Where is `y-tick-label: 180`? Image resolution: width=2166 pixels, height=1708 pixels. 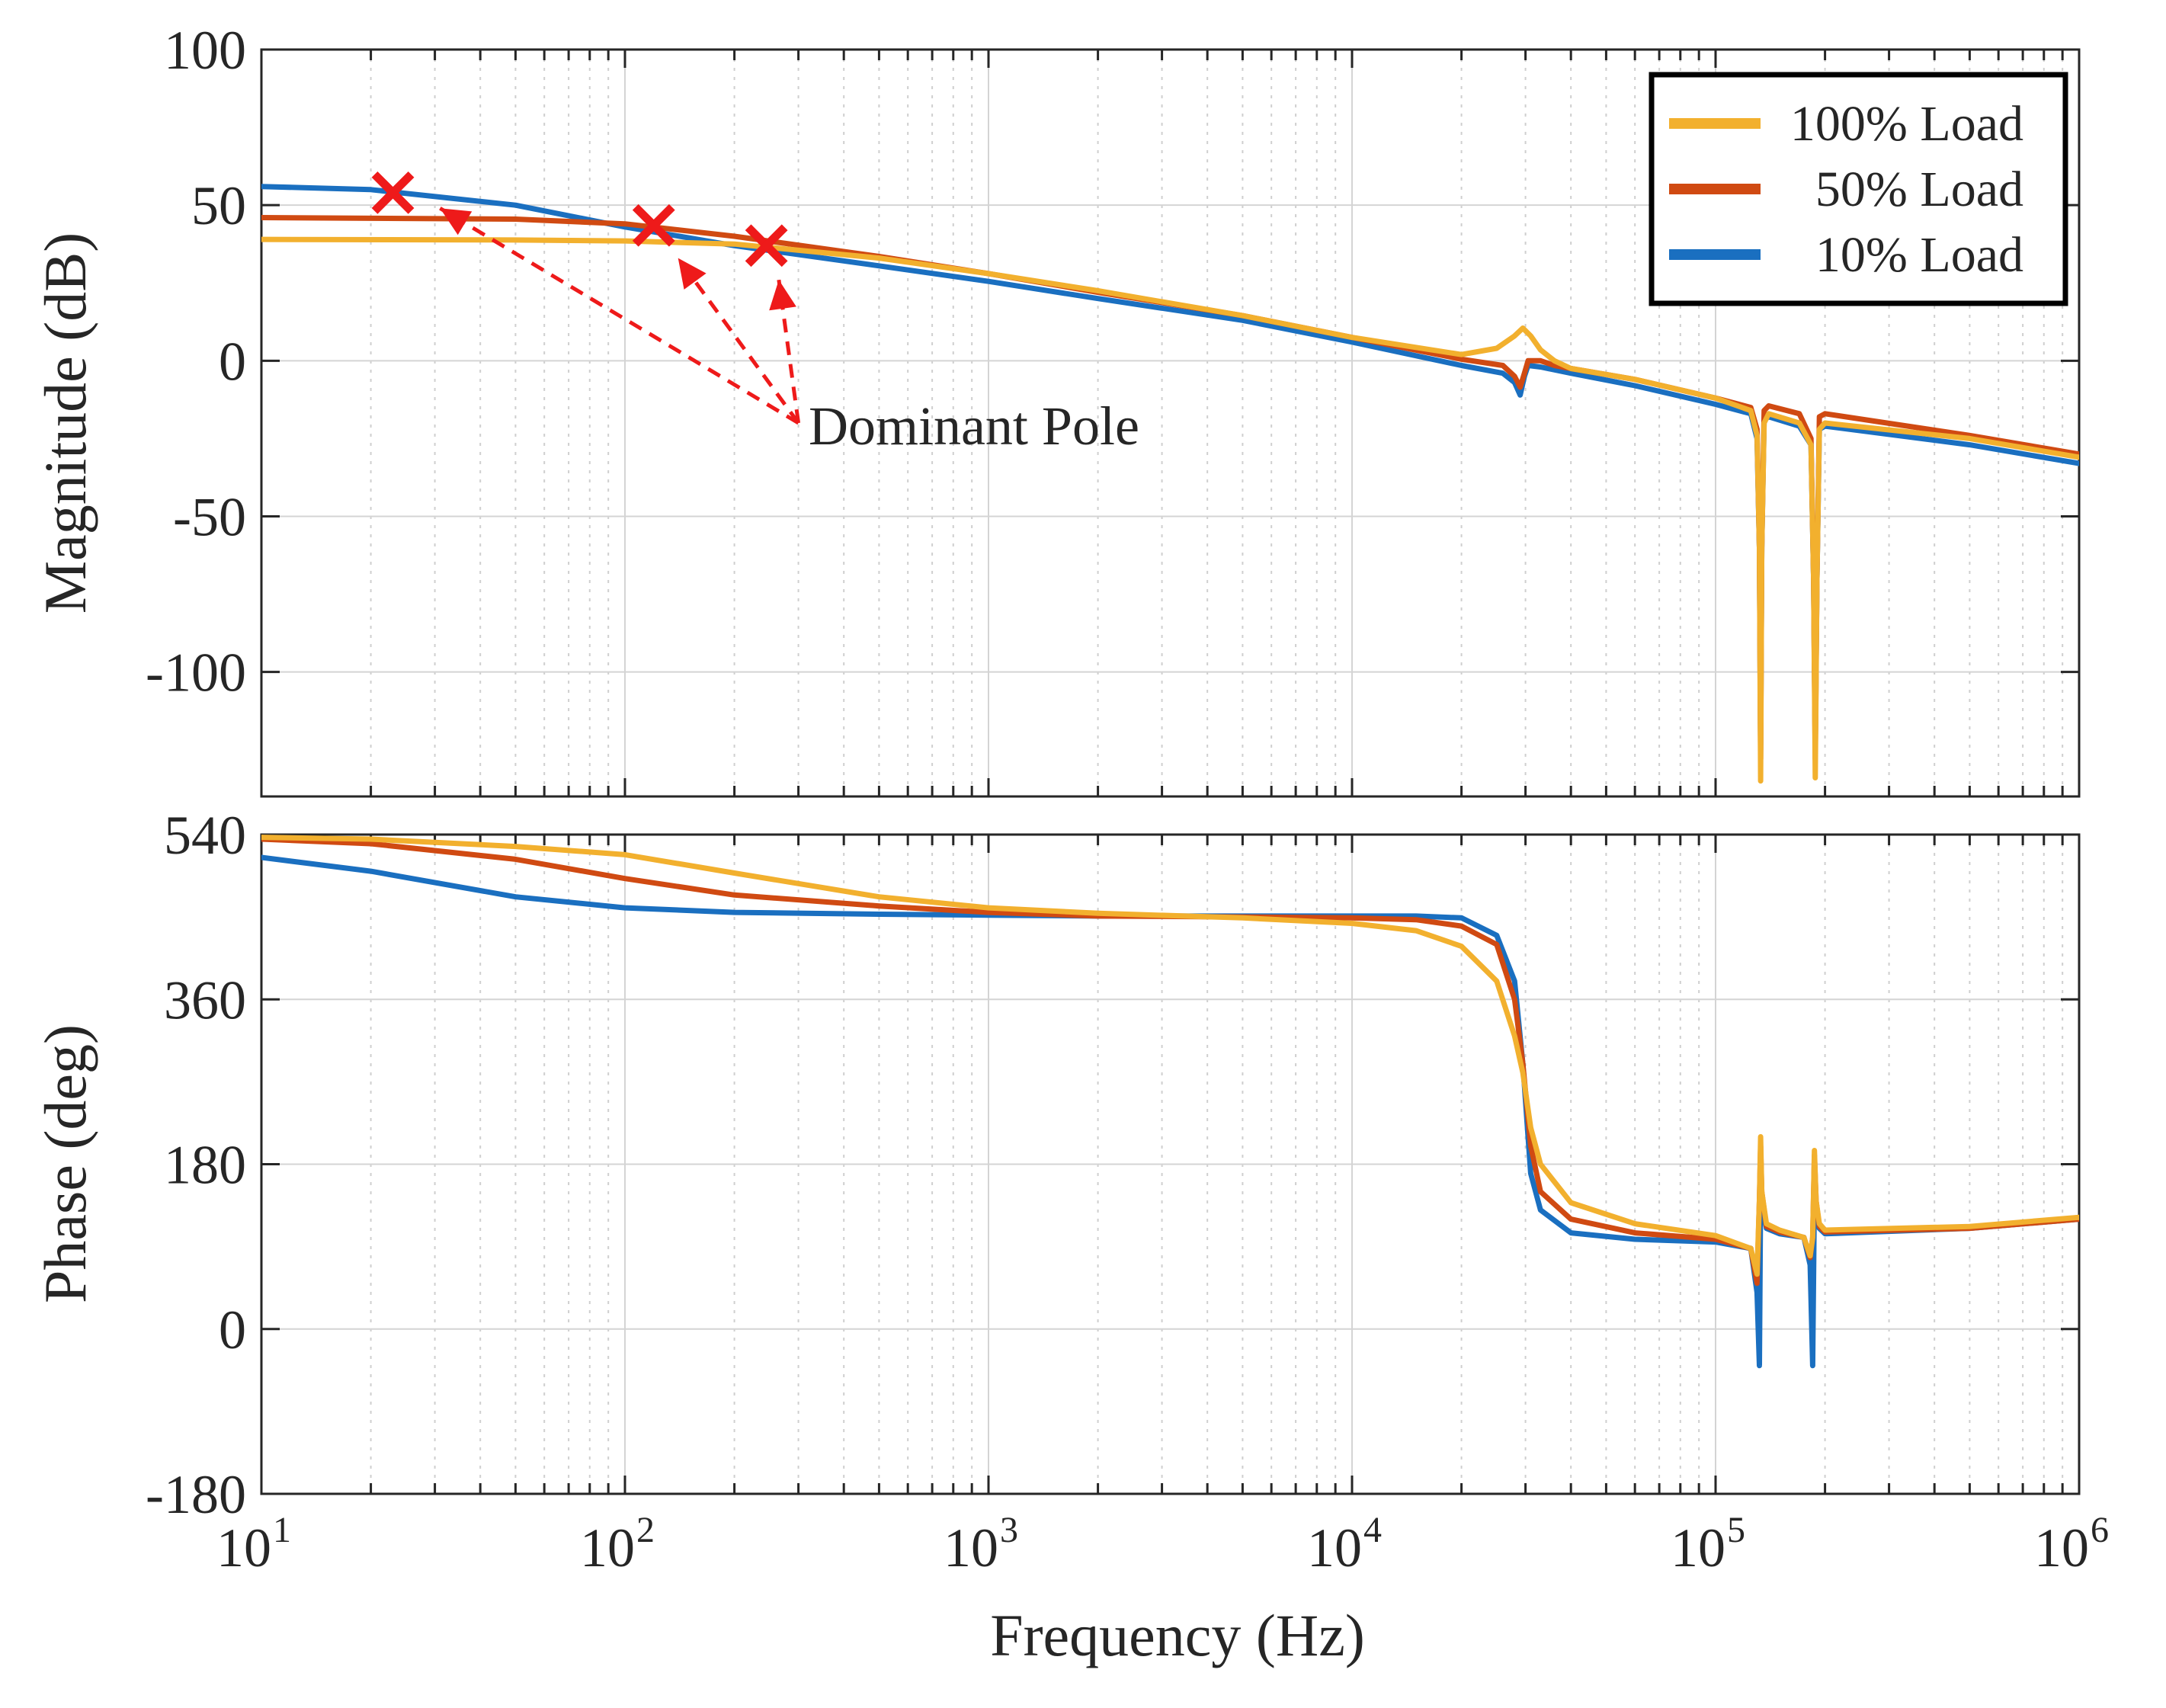 y-tick-label: 180 is located at coordinates (205, 1165).